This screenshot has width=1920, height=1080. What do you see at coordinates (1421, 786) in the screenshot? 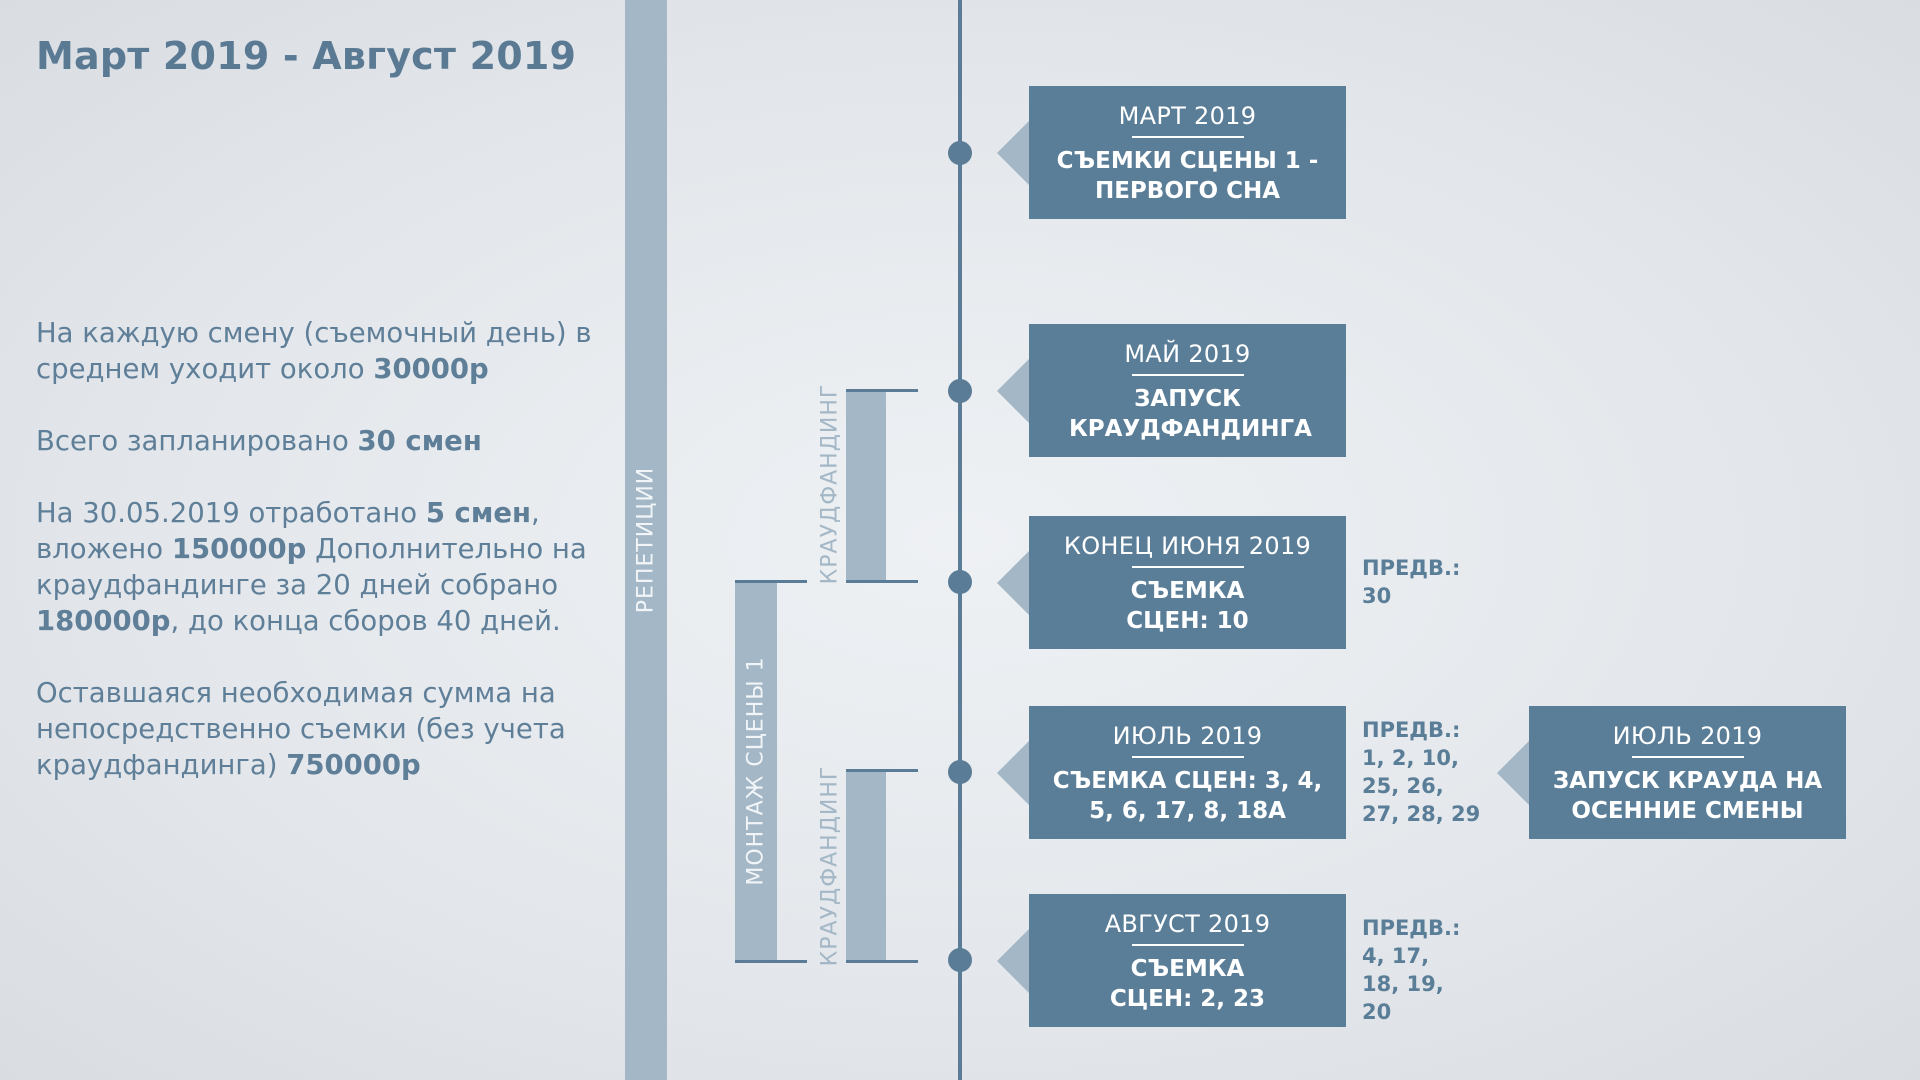
I see `preliminary-value: 1, 2, 10, 25, 26, 27, 28, 29` at bounding box center [1421, 786].